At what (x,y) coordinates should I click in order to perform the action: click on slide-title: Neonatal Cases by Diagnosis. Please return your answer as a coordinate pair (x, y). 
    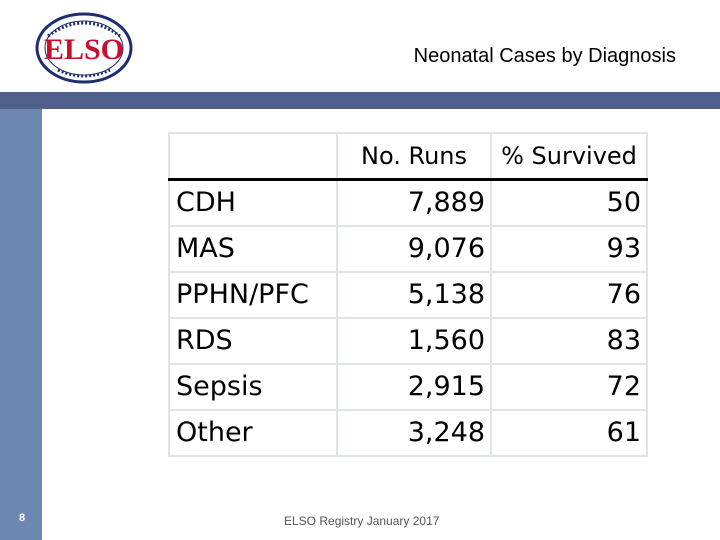
    Looking at the image, I should click on (544, 56).